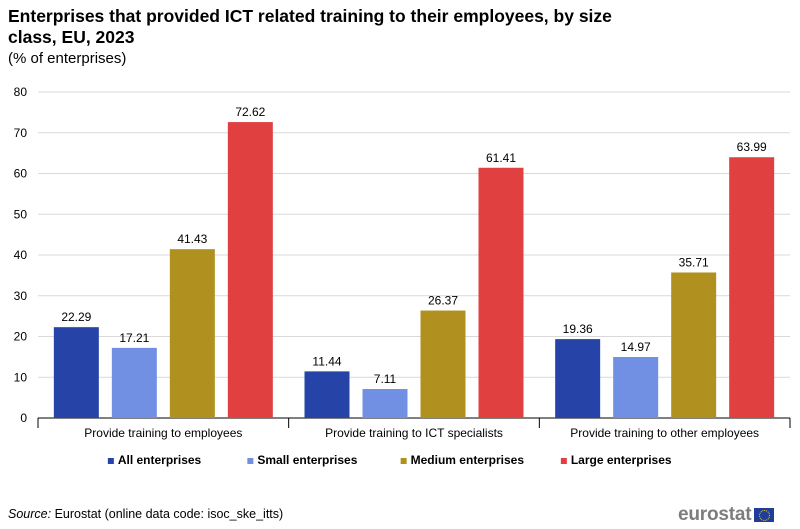 The image size is (800, 529). Describe the element at coordinates (468, 460) in the screenshot. I see `legend-label: Medium enterprises` at that location.